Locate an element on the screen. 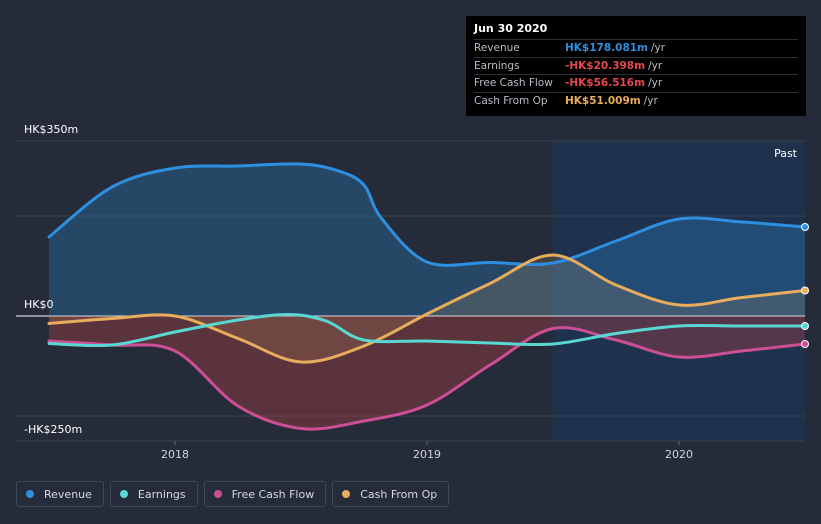  tooltip-label: Free Cash Flow is located at coordinates (513, 83).